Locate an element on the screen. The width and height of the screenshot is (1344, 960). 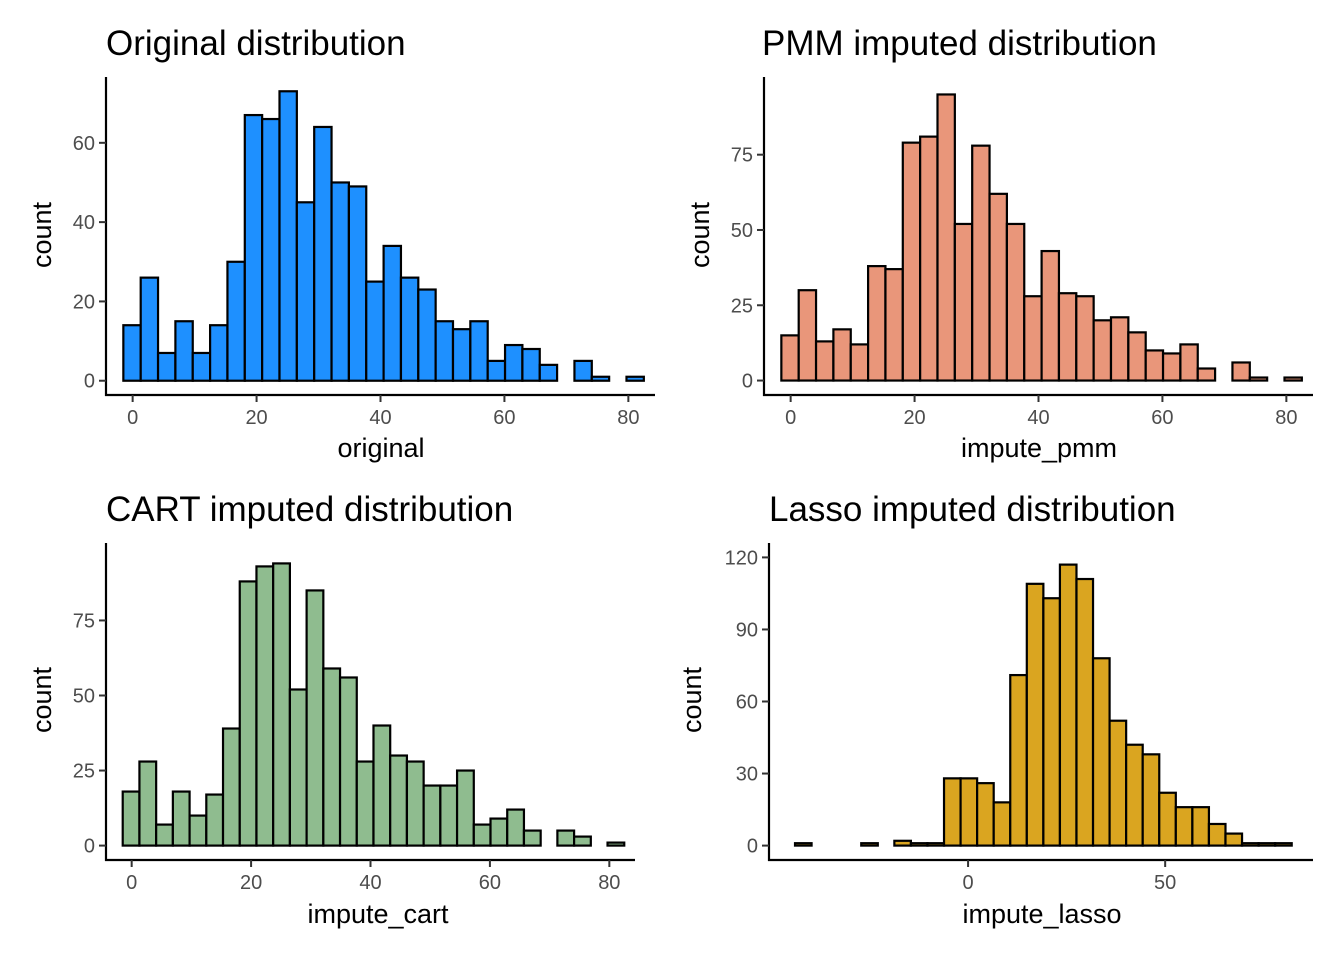
y-tick-label: 120 is located at coordinates (741, 558).